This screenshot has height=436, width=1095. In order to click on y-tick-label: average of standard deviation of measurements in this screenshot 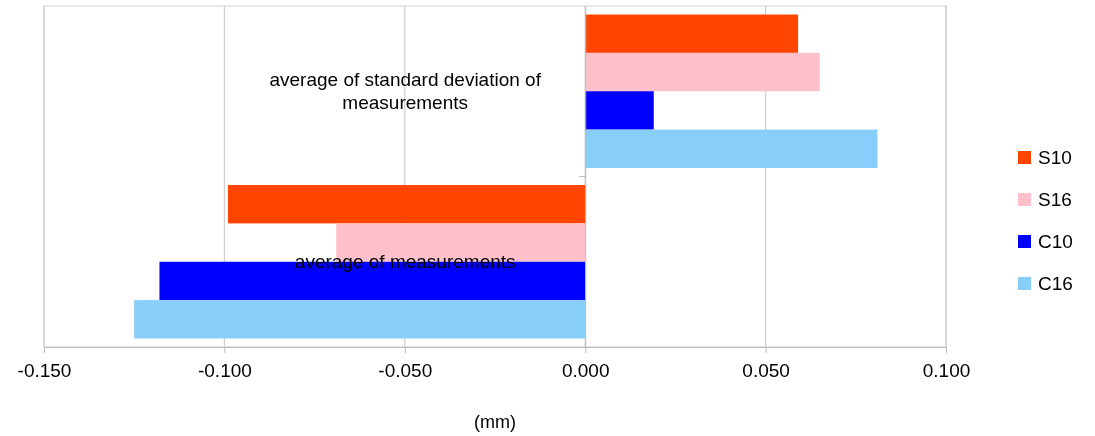, I will do `click(405, 90)`.